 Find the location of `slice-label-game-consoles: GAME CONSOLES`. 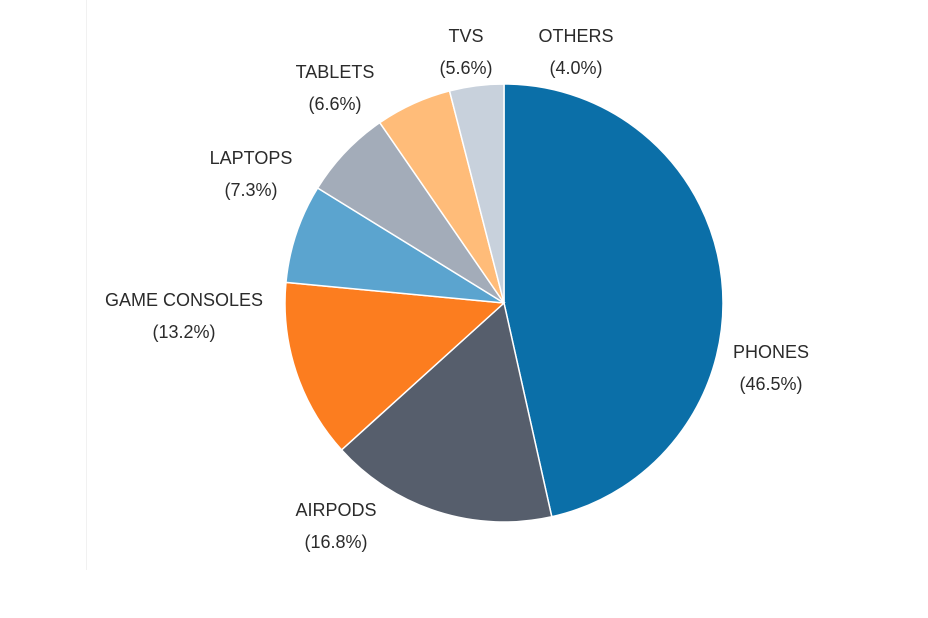

slice-label-game-consoles: GAME CONSOLES is located at coordinates (184, 300).